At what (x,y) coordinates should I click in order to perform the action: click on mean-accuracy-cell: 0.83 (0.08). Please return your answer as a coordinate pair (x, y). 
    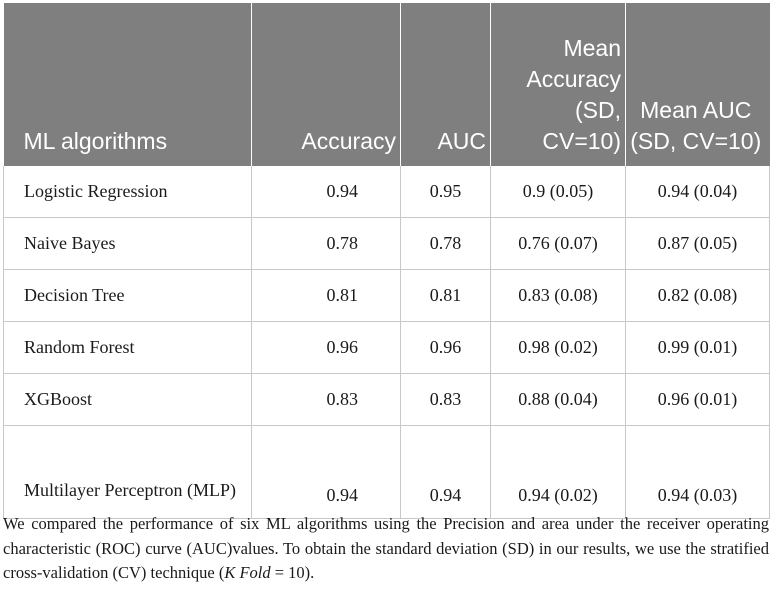
    Looking at the image, I should click on (558, 295).